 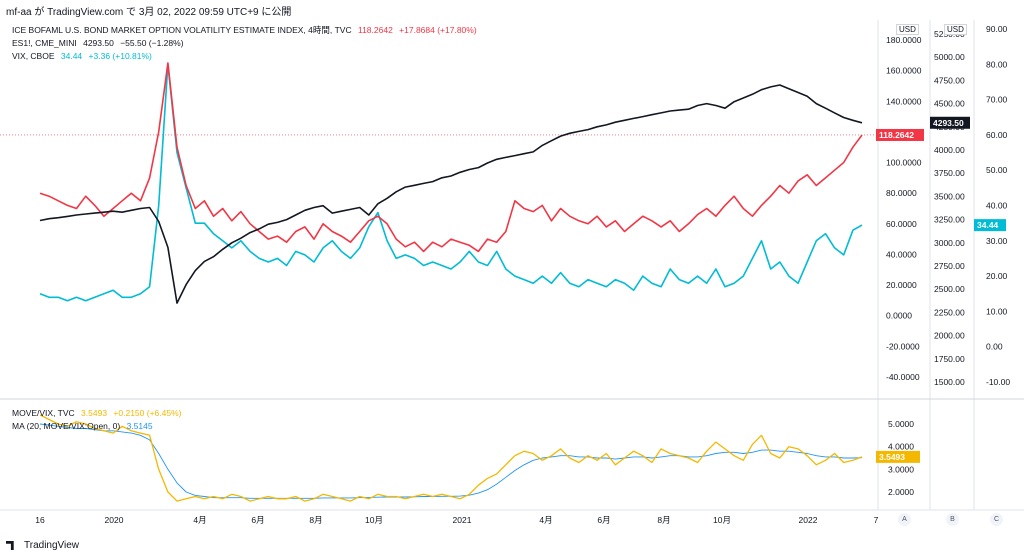 I want to click on move-axis-tick: 160.0000, so click(x=904, y=71).